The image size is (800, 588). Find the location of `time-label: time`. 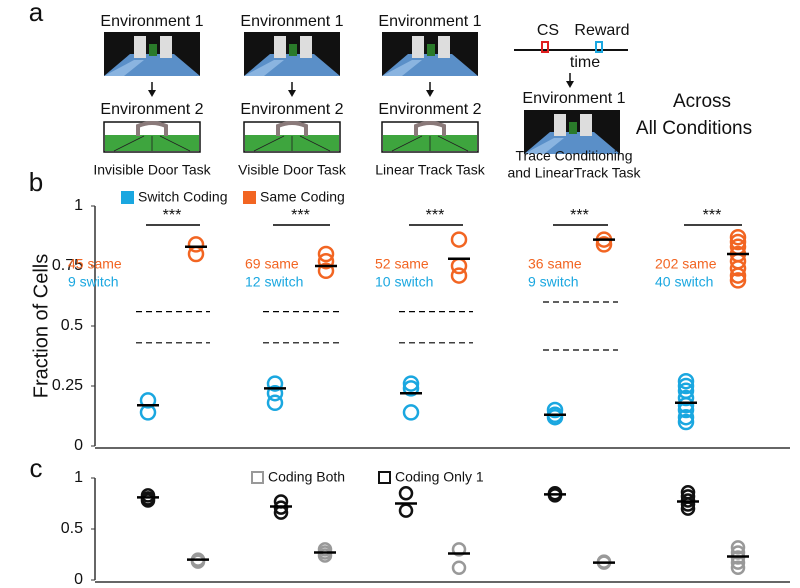

time-label: time is located at coordinates (585, 62).